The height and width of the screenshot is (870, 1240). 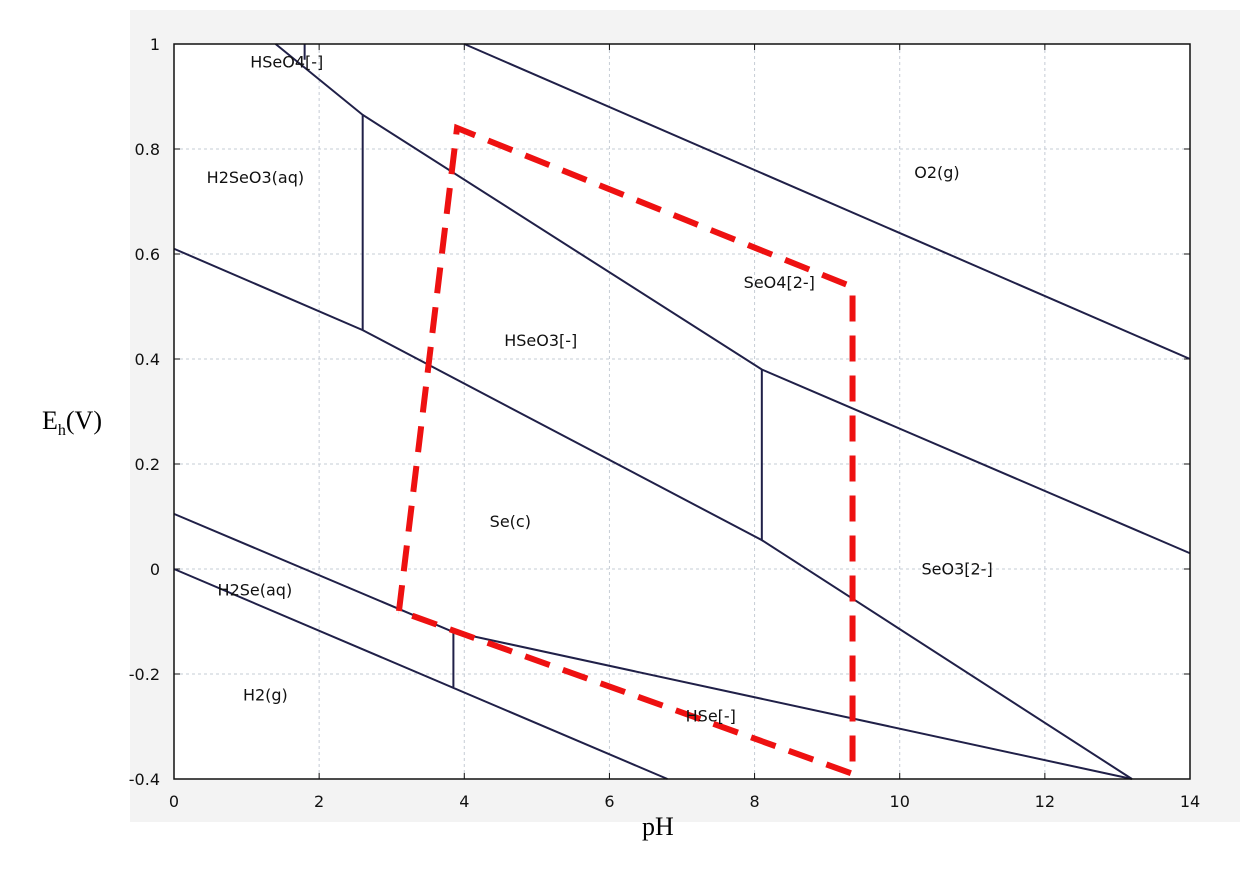 What do you see at coordinates (319, 801) in the screenshot?
I see `x-tick-label: 2` at bounding box center [319, 801].